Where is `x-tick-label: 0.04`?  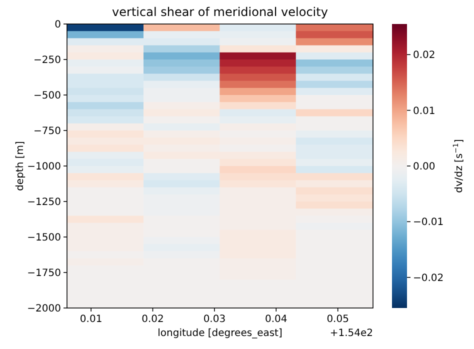 x-tick-label: 0.04 is located at coordinates (276, 319).